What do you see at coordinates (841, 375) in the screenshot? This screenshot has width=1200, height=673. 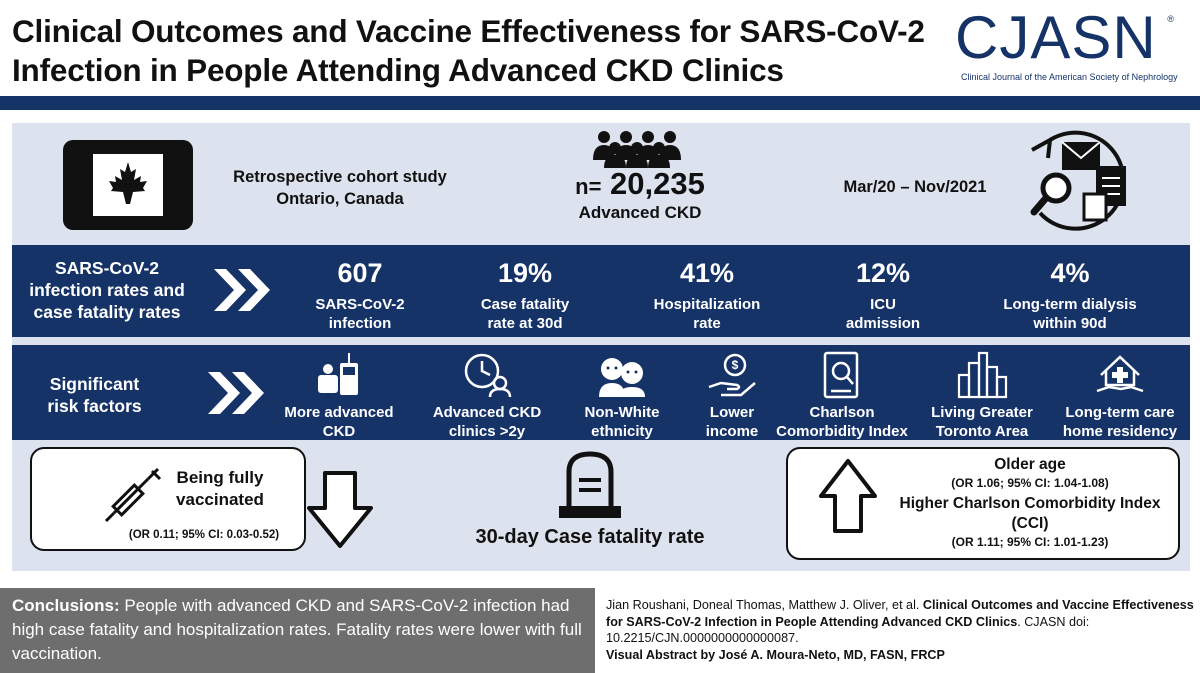 I see `medical-record-icon` at bounding box center [841, 375].